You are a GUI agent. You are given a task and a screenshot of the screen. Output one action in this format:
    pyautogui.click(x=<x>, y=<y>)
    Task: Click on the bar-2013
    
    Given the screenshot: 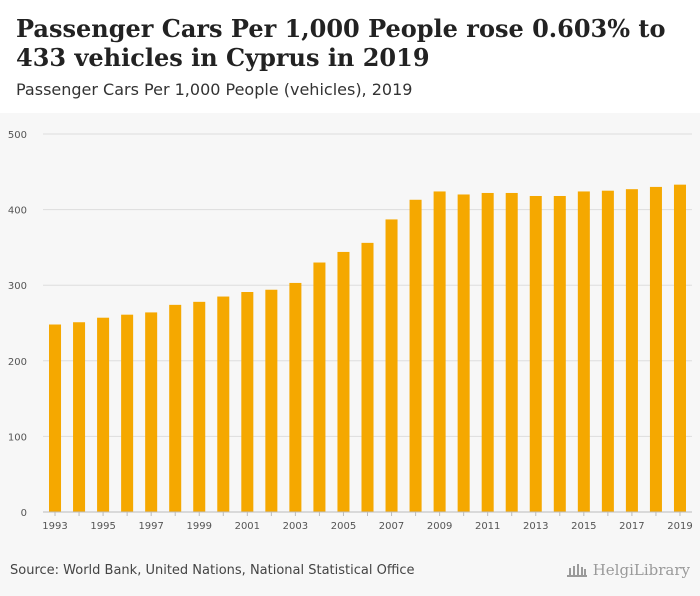 What is the action you would take?
    pyautogui.click(x=535, y=353)
    